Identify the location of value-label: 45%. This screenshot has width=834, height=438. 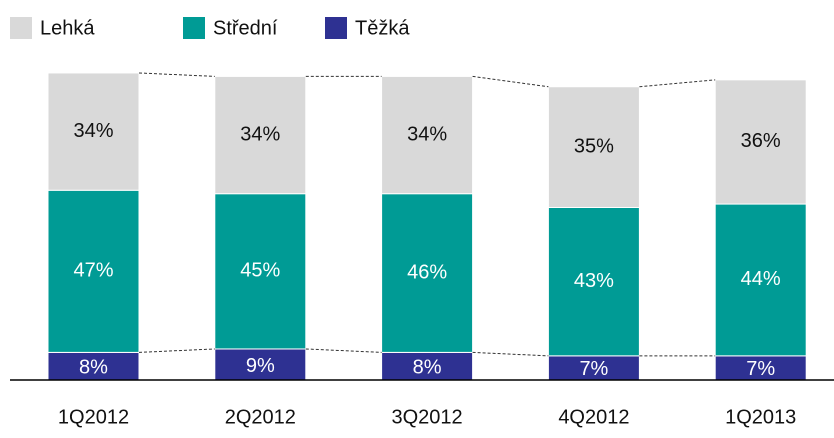
(260, 271).